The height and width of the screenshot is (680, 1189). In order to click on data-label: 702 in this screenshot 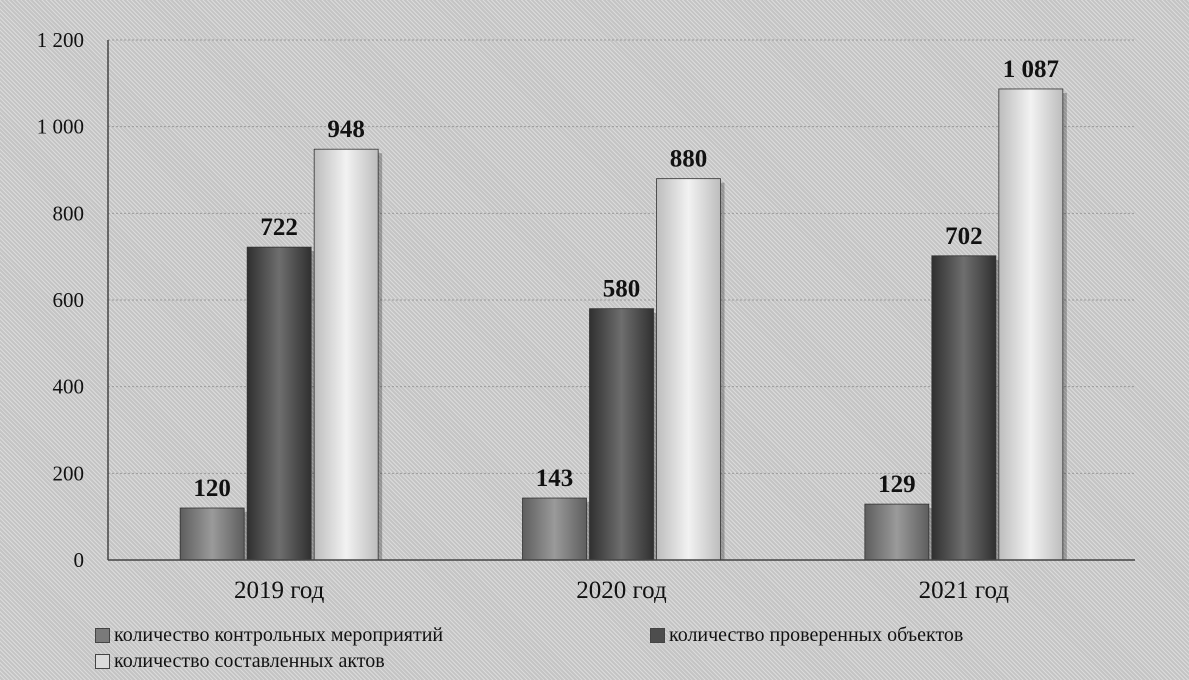, I will do `click(964, 236)`.